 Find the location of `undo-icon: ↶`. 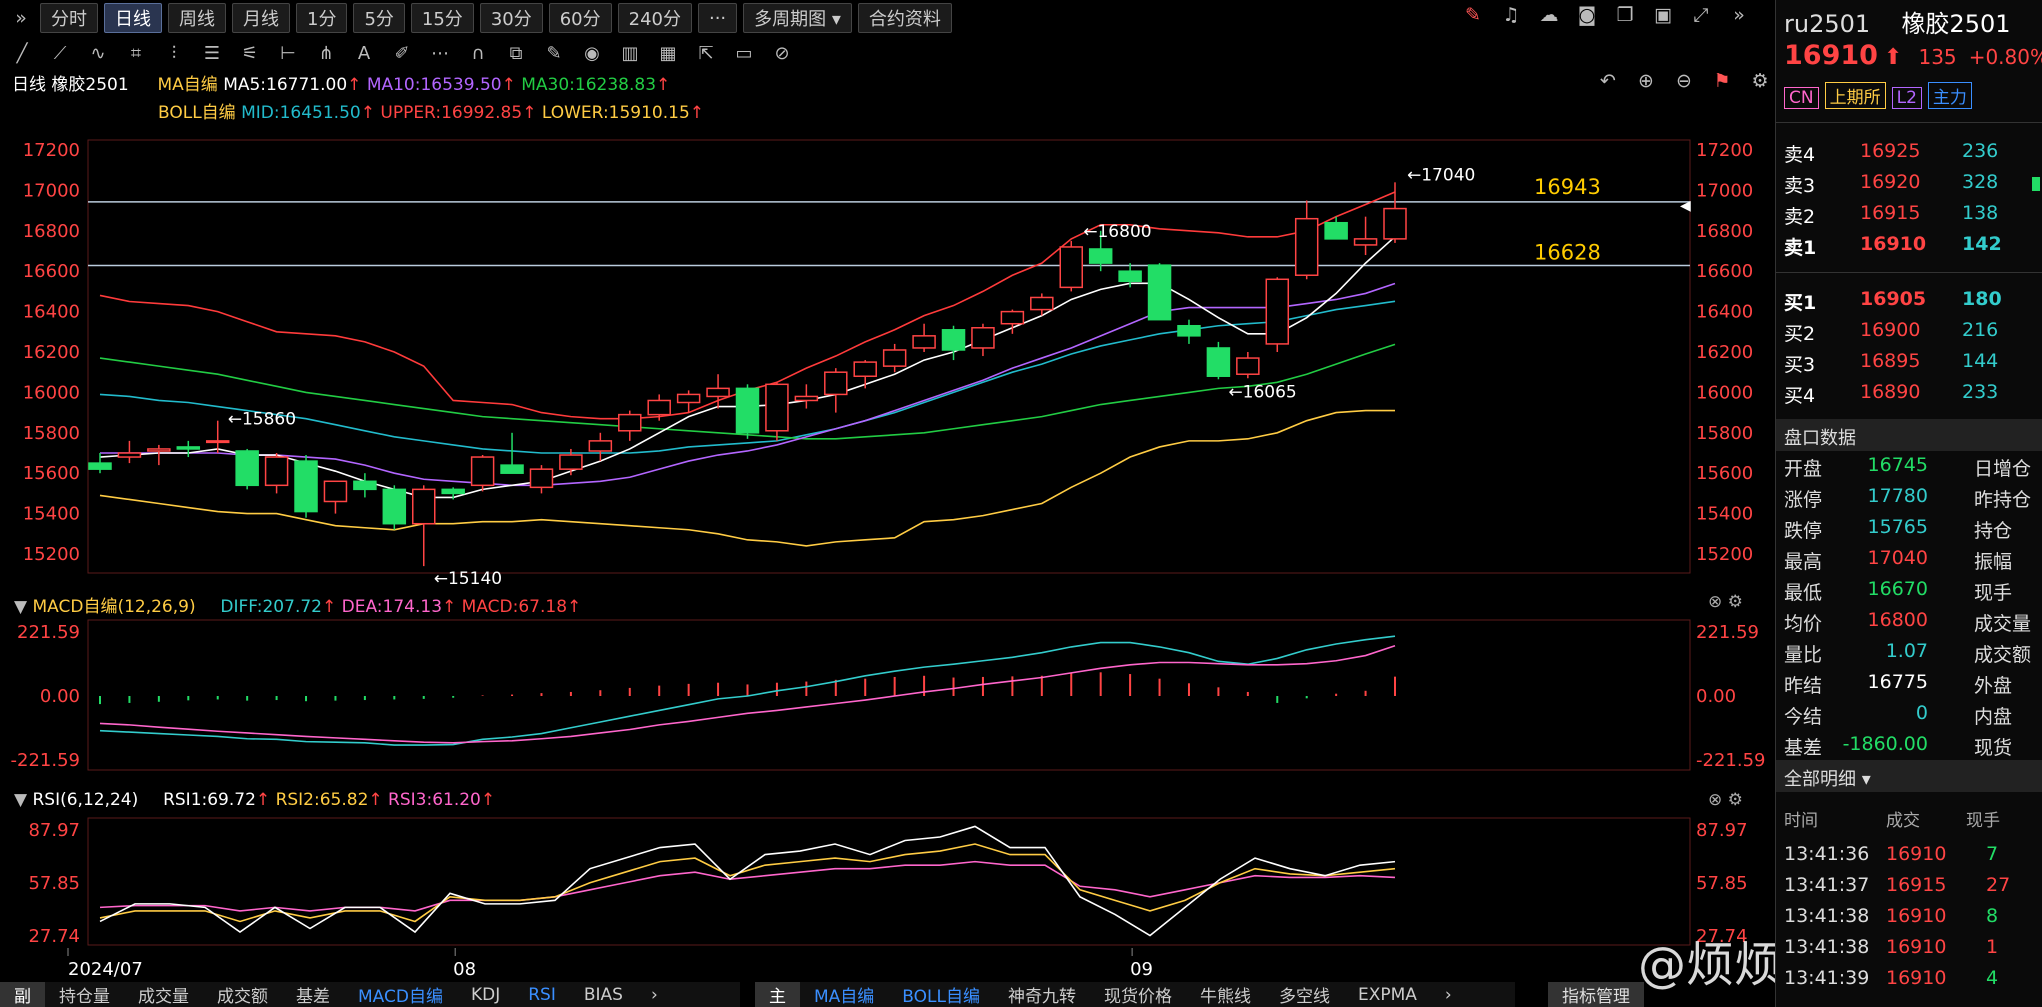

undo-icon: ↶ is located at coordinates (1608, 81).